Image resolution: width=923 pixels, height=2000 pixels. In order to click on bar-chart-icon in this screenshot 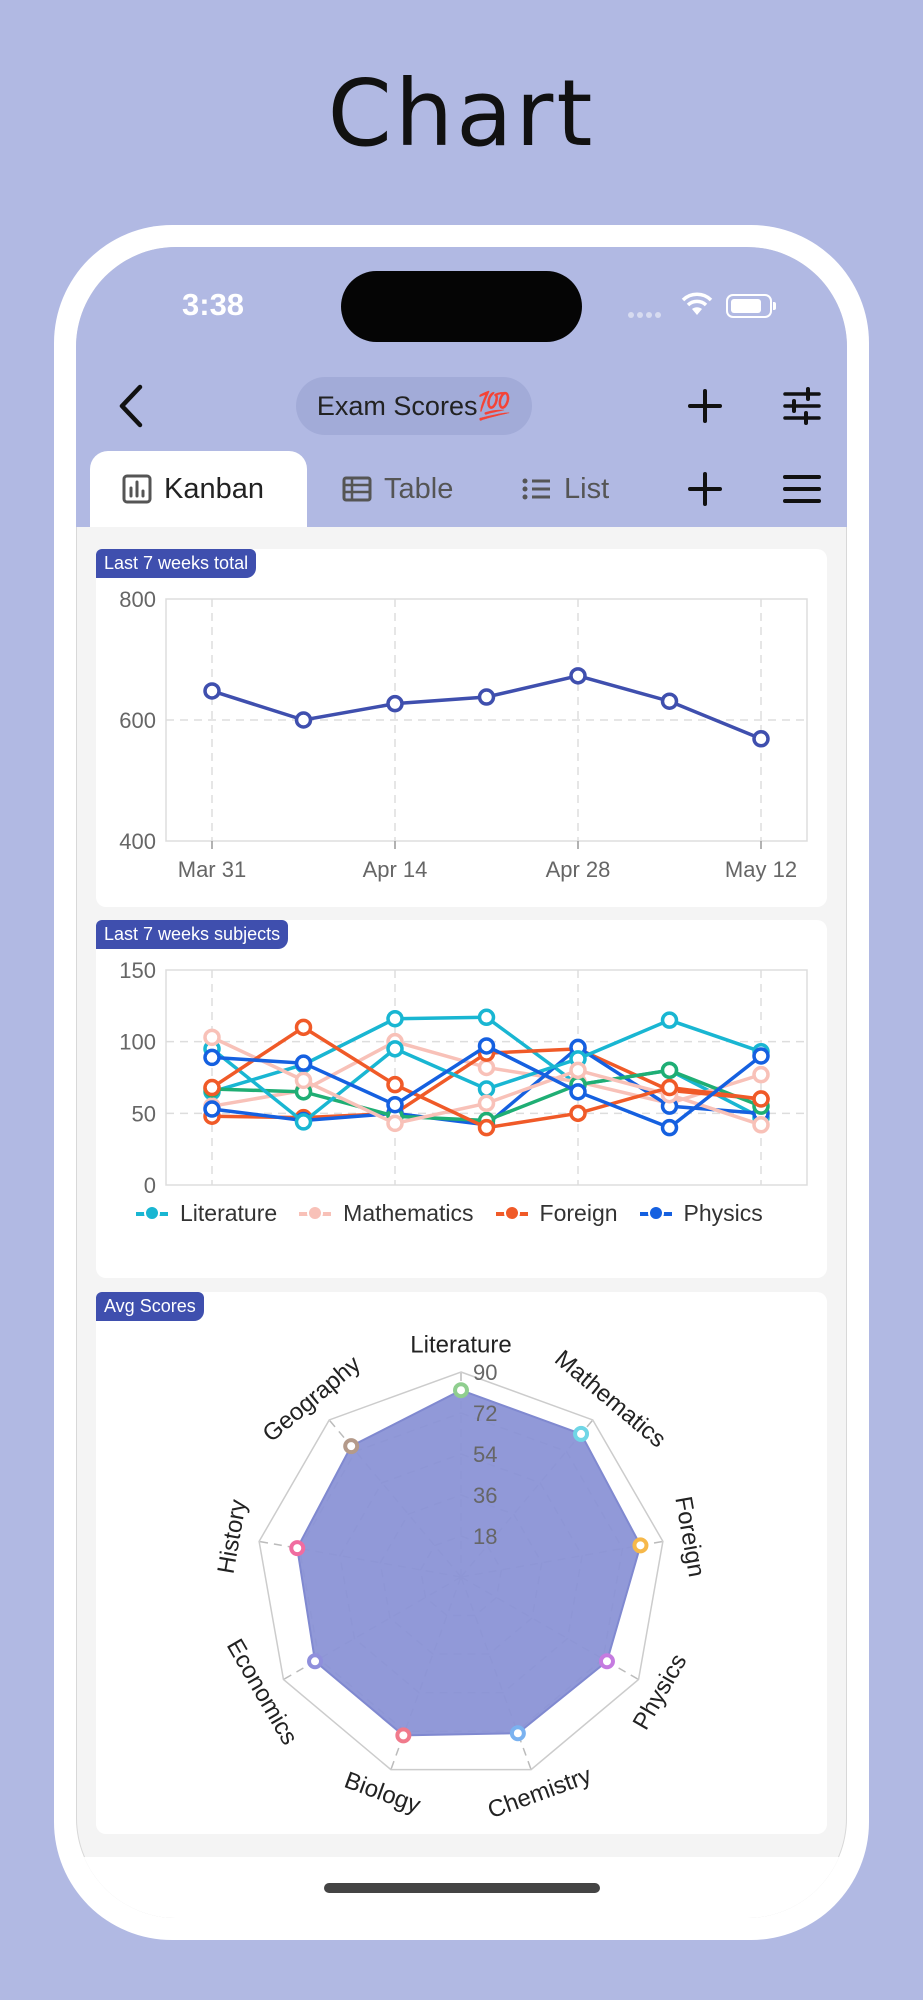, I will do `click(137, 489)`.